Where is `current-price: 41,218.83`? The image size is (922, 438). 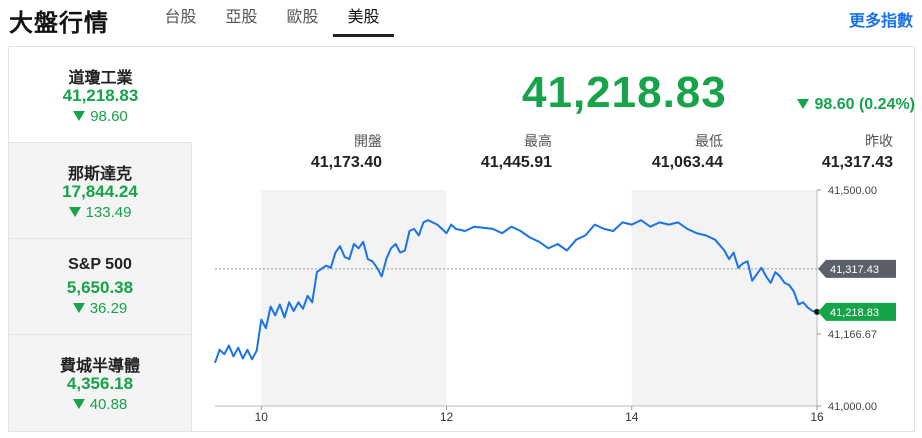 current-price: 41,218.83 is located at coordinates (624, 92).